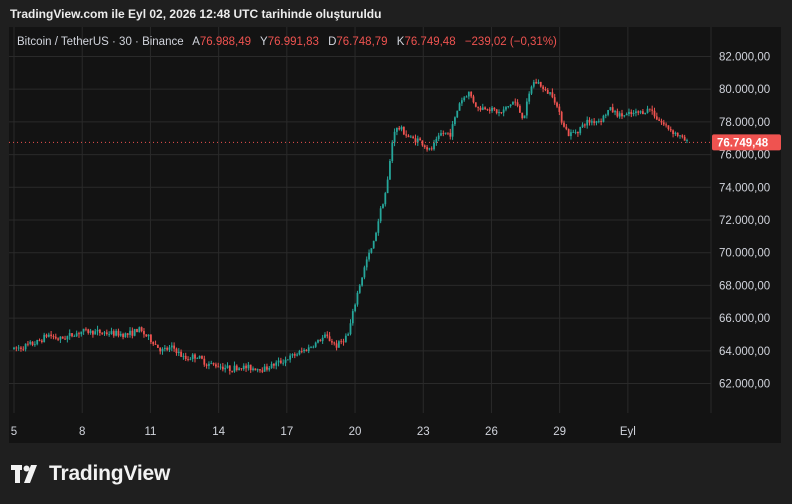 Image resolution: width=792 pixels, height=504 pixels. What do you see at coordinates (90, 474) in the screenshot?
I see `tradingview-logo: TradingView` at bounding box center [90, 474].